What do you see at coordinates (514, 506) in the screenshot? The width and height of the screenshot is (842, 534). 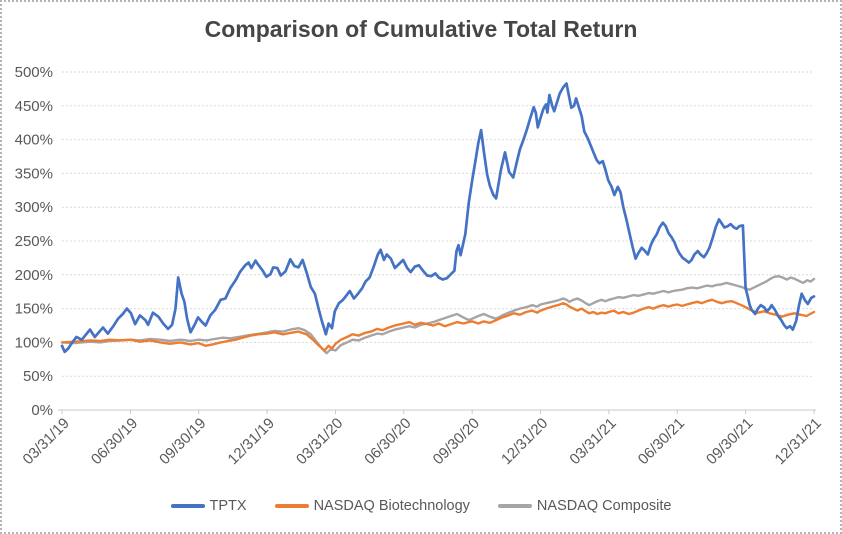 I see `legend-swatch-nasdaq-composite-line-icon` at bounding box center [514, 506].